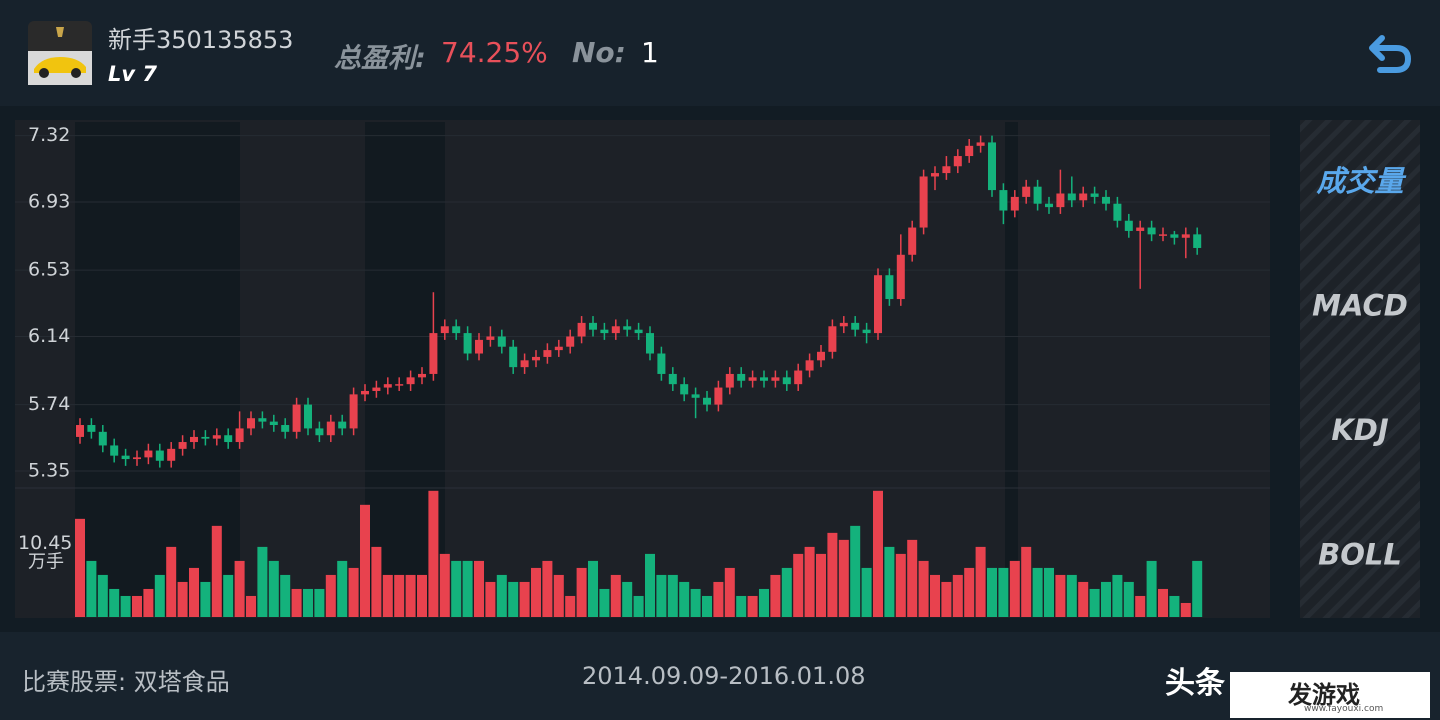  What do you see at coordinates (1360, 181) in the screenshot?
I see `indicator-tab: 成交量` at bounding box center [1360, 181].